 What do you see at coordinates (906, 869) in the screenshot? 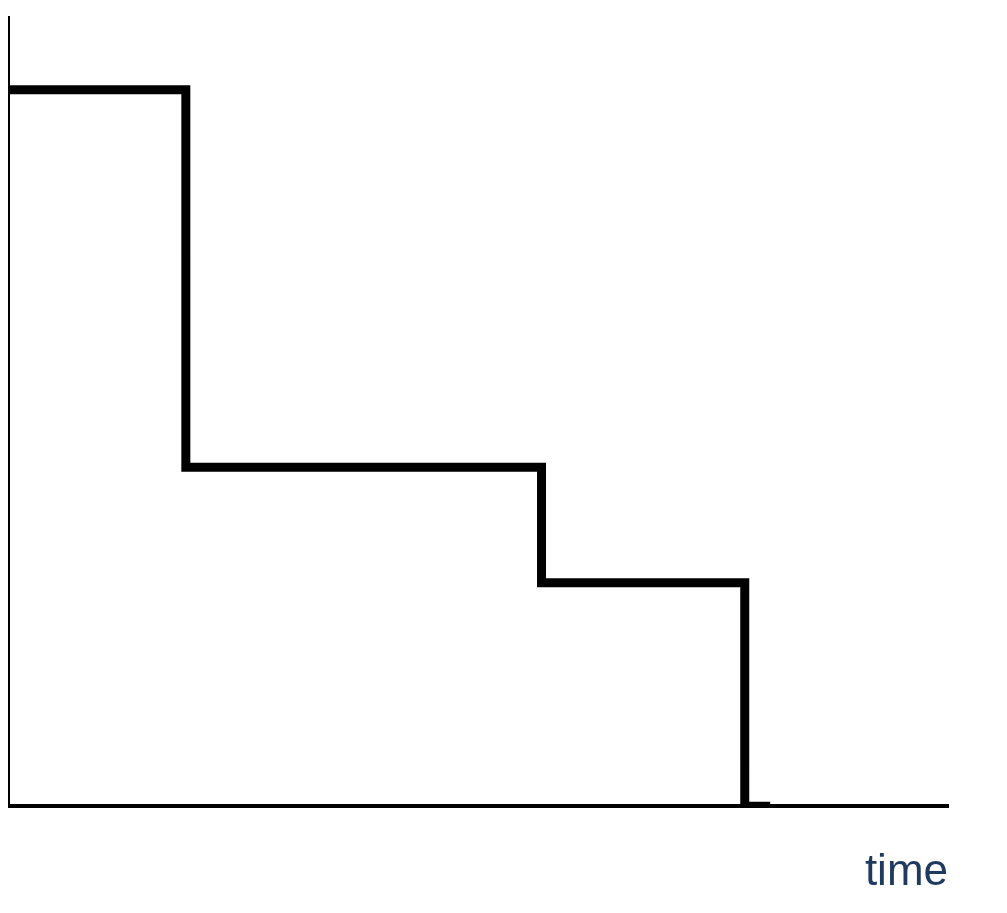
I see `x-axis-title: time` at bounding box center [906, 869].